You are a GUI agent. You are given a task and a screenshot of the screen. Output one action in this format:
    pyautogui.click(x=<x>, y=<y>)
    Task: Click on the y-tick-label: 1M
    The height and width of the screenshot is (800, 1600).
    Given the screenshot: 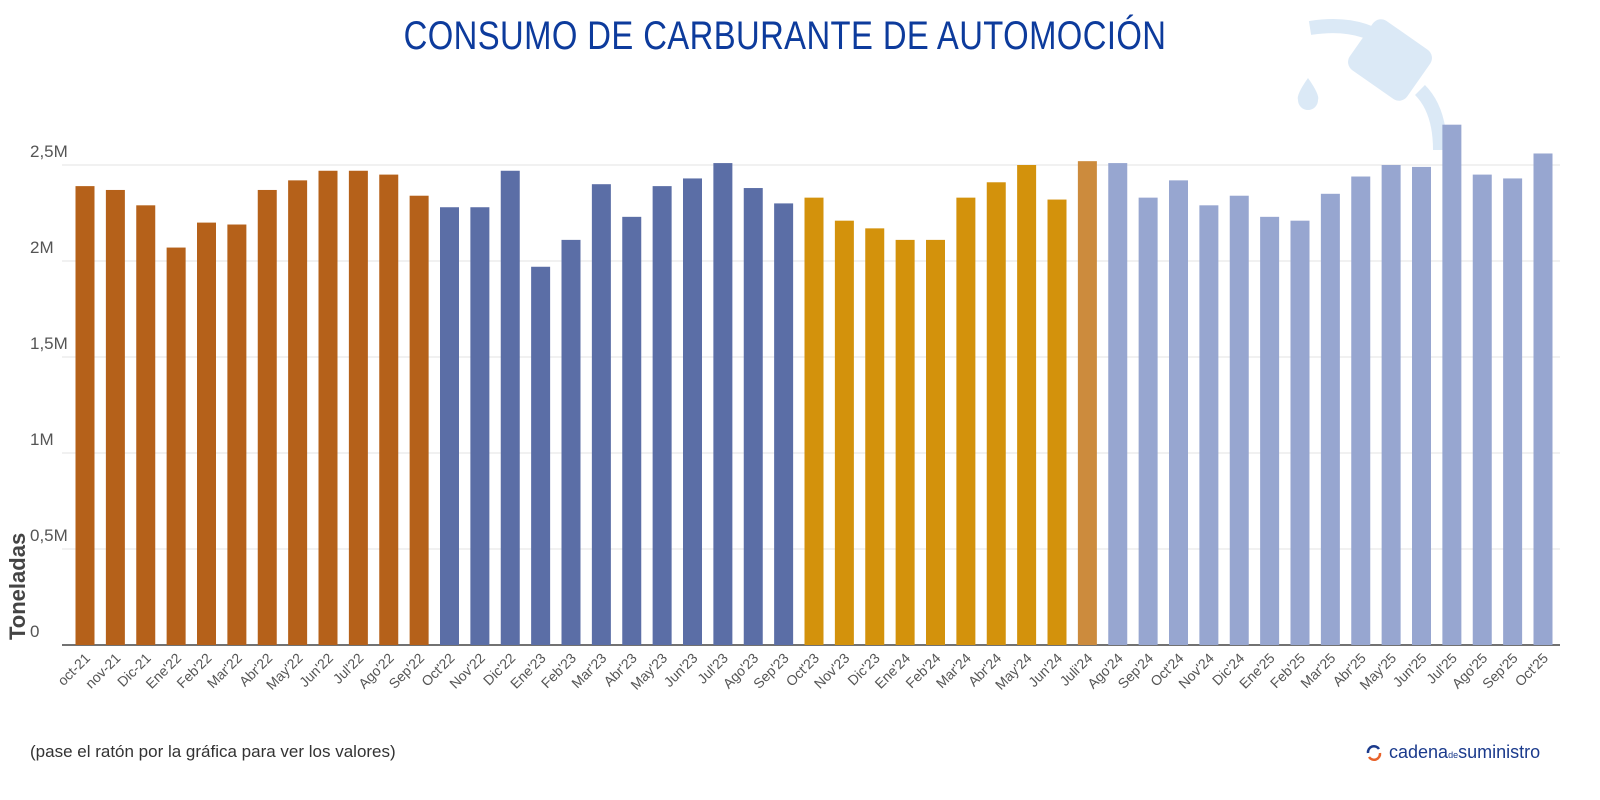 What is the action you would take?
    pyautogui.click(x=42, y=439)
    